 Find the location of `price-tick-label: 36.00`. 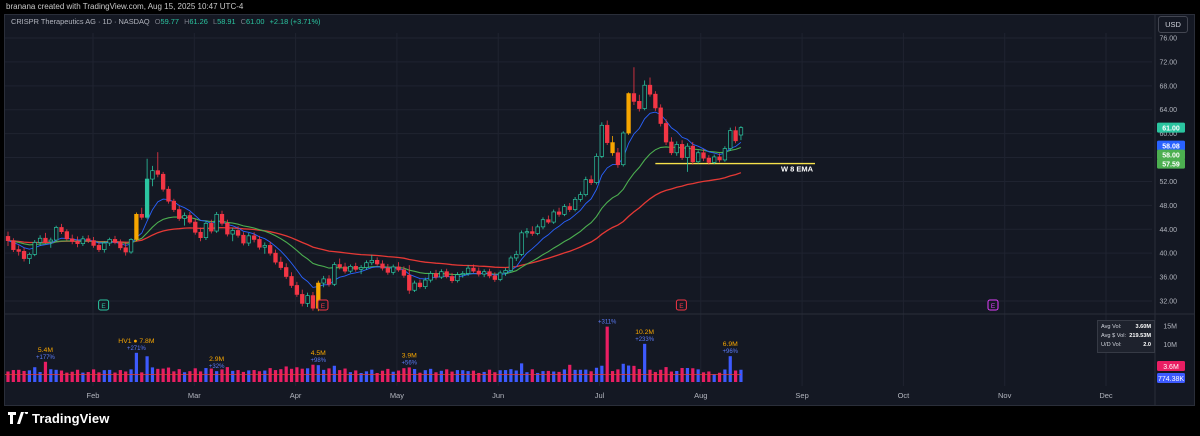

price-tick-label: 36.00 is located at coordinates (1168, 278).